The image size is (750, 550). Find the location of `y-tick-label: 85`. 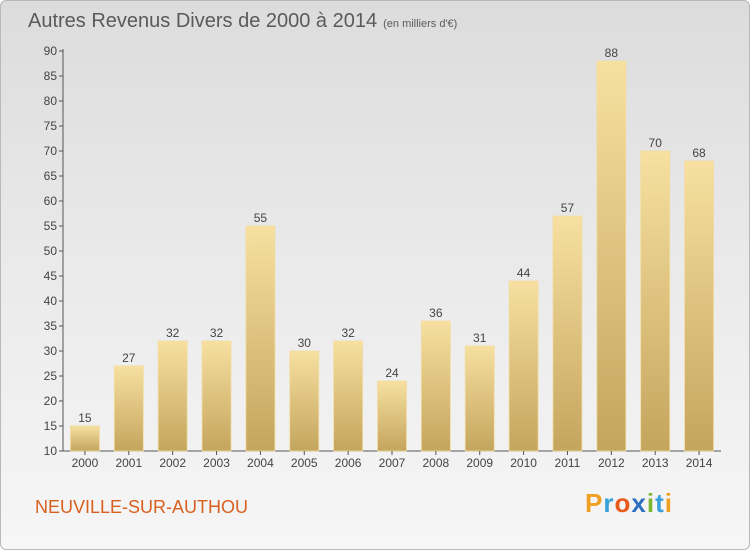

y-tick-label: 85 is located at coordinates (51, 76).